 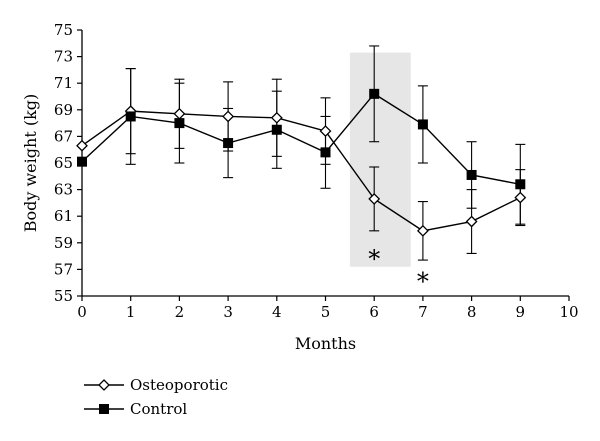 What do you see at coordinates (277, 312) in the screenshot?
I see `x-tick-label: 4` at bounding box center [277, 312].